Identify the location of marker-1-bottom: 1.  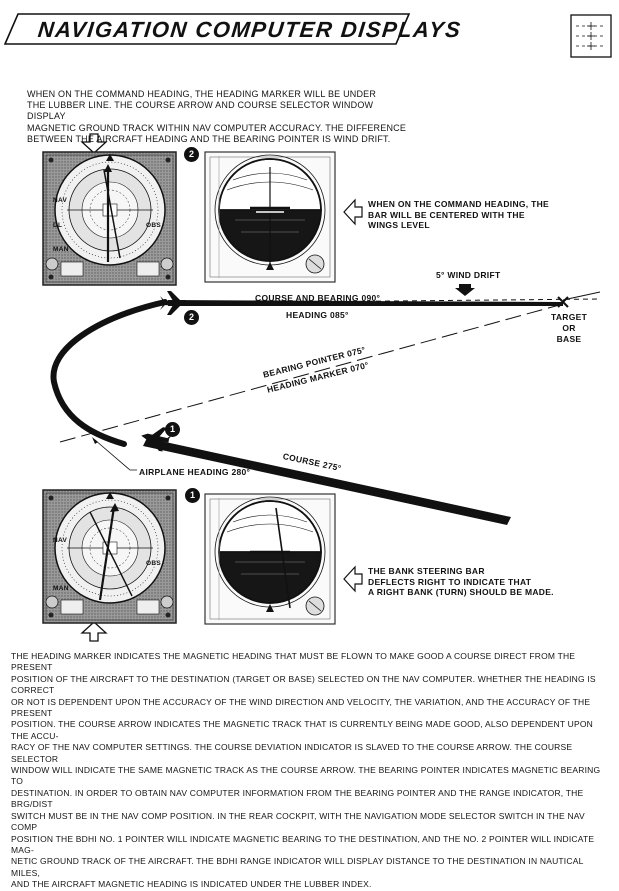
(192, 495).